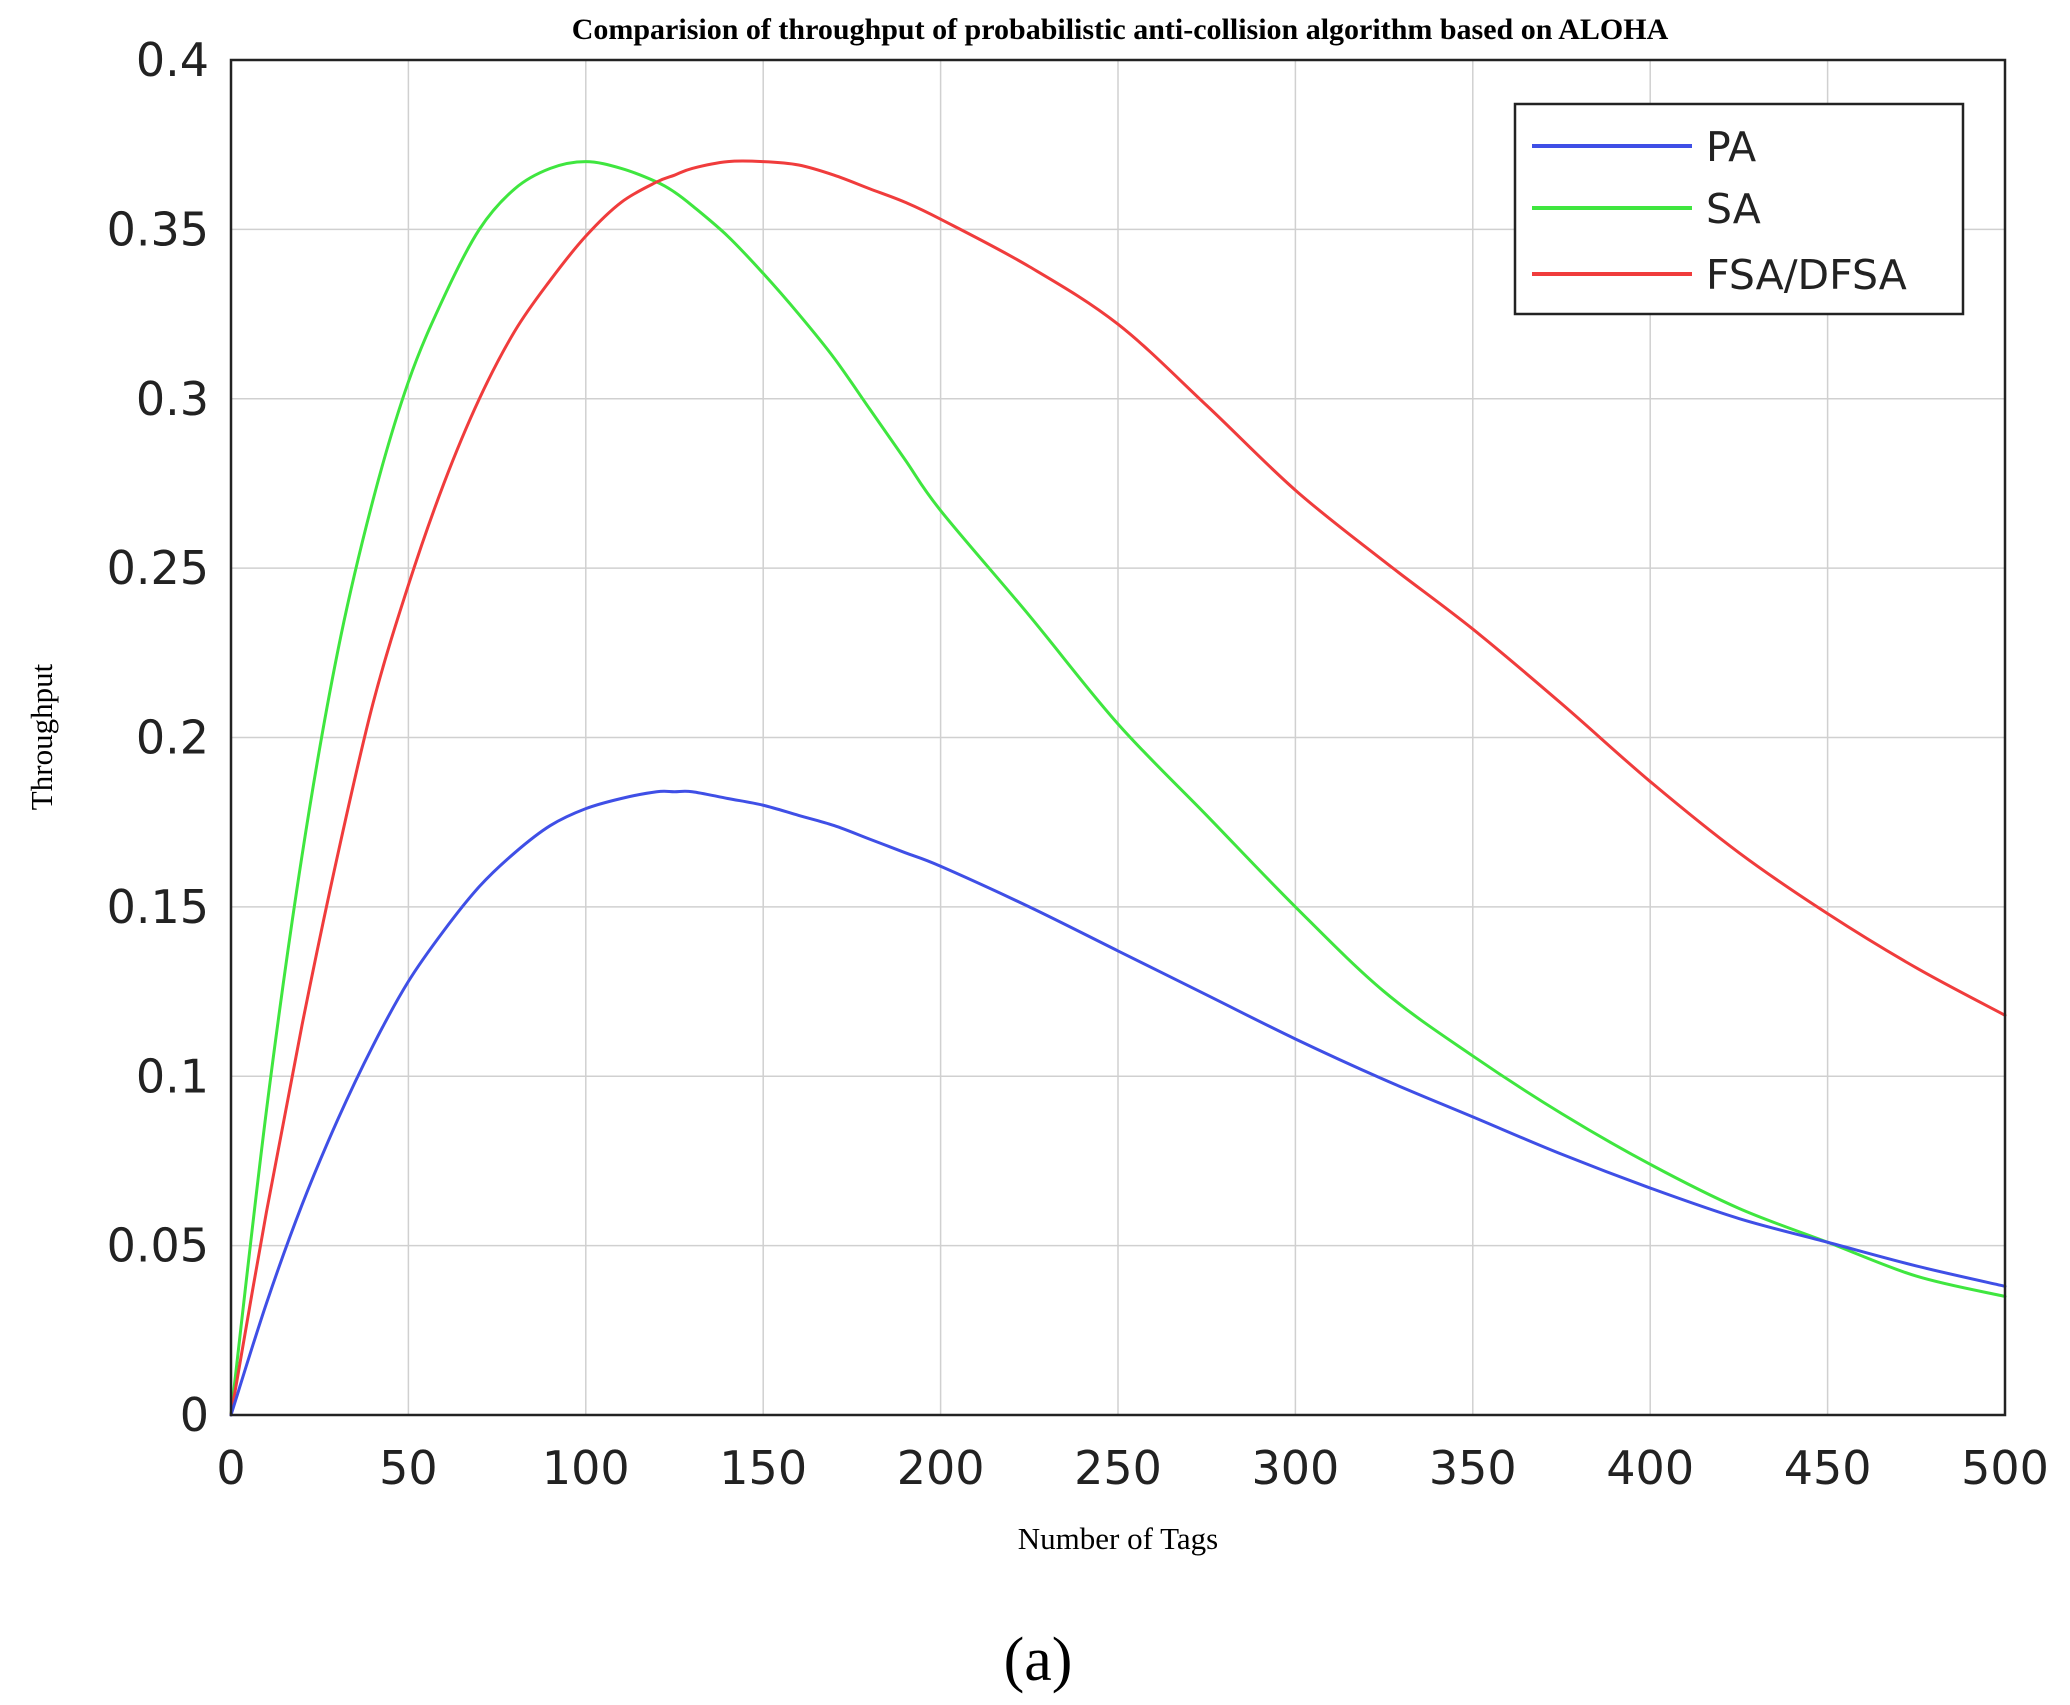 This screenshot has width=2070, height=1705. Describe the element at coordinates (1731, 147) in the screenshot. I see `legend-label-pa: PA` at that location.